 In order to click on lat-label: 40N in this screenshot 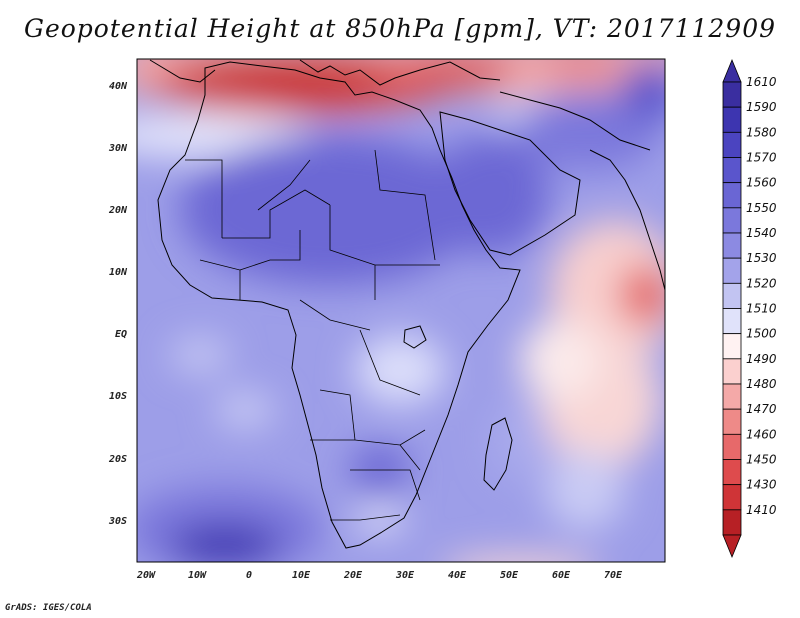, I will do `click(118, 86)`.